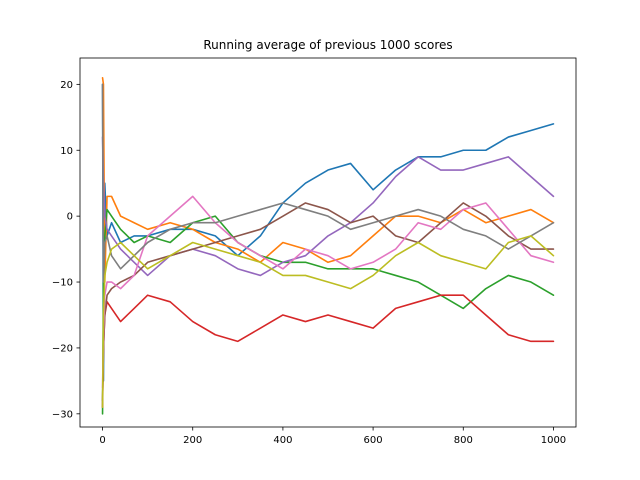 This screenshot has height=480, width=640. Describe the element at coordinates (327, 45) in the screenshot. I see `chart-title: Running average of previous 1000 scores` at that location.